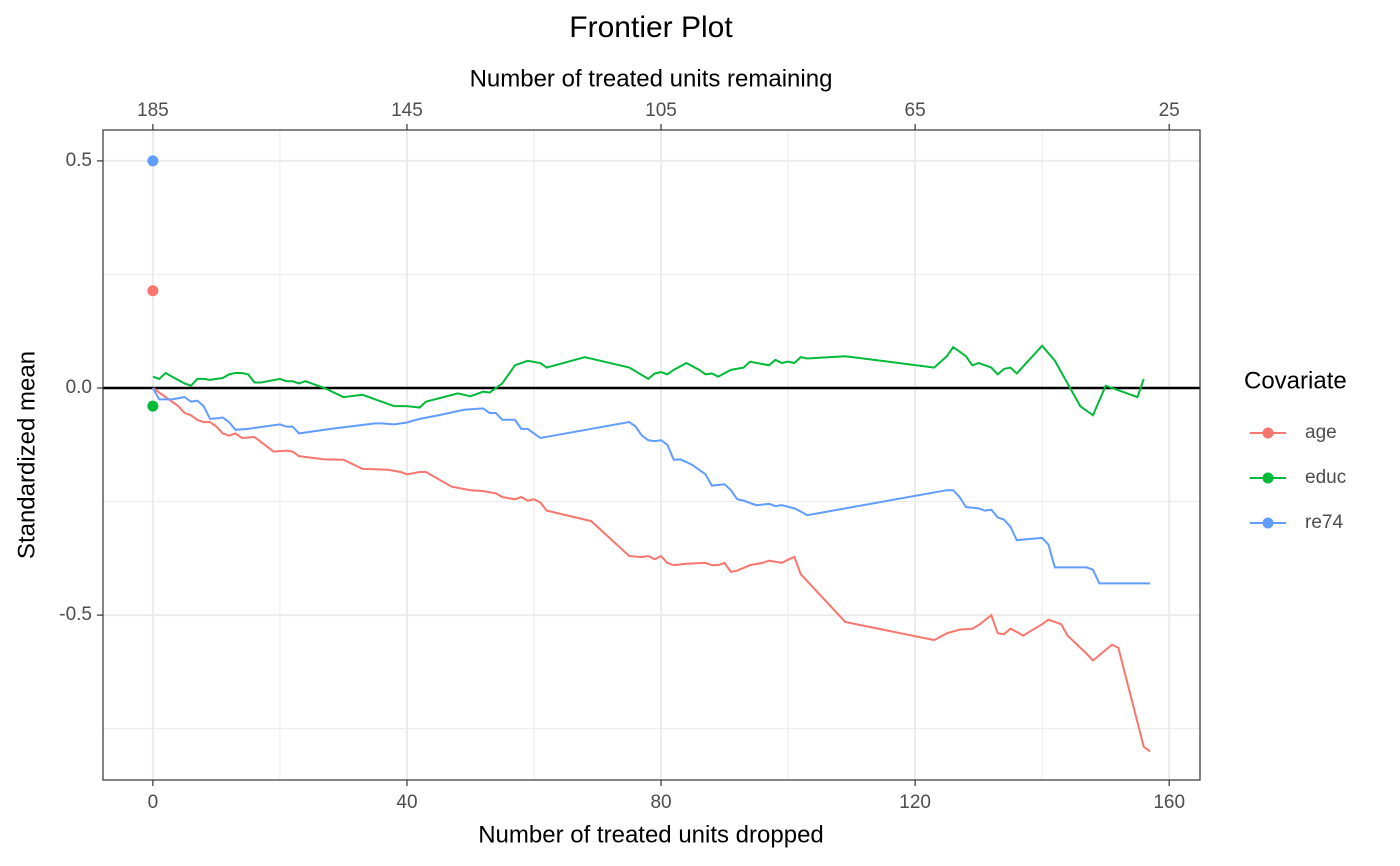 This screenshot has width=1400, height=866. What do you see at coordinates (79, 387) in the screenshot?
I see `y-tick-label: 0.0` at bounding box center [79, 387].